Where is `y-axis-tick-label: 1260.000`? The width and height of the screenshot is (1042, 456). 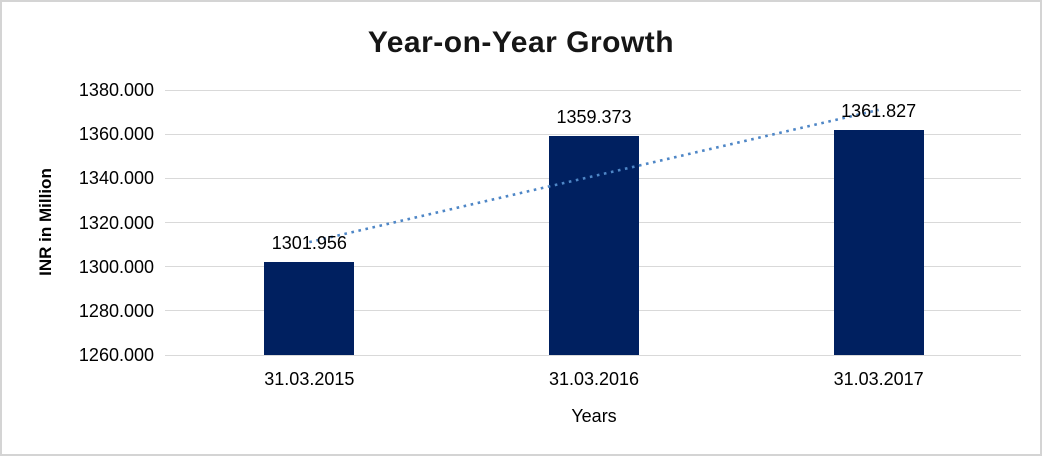
y-axis-tick-label: 1260.000 is located at coordinates (116, 355).